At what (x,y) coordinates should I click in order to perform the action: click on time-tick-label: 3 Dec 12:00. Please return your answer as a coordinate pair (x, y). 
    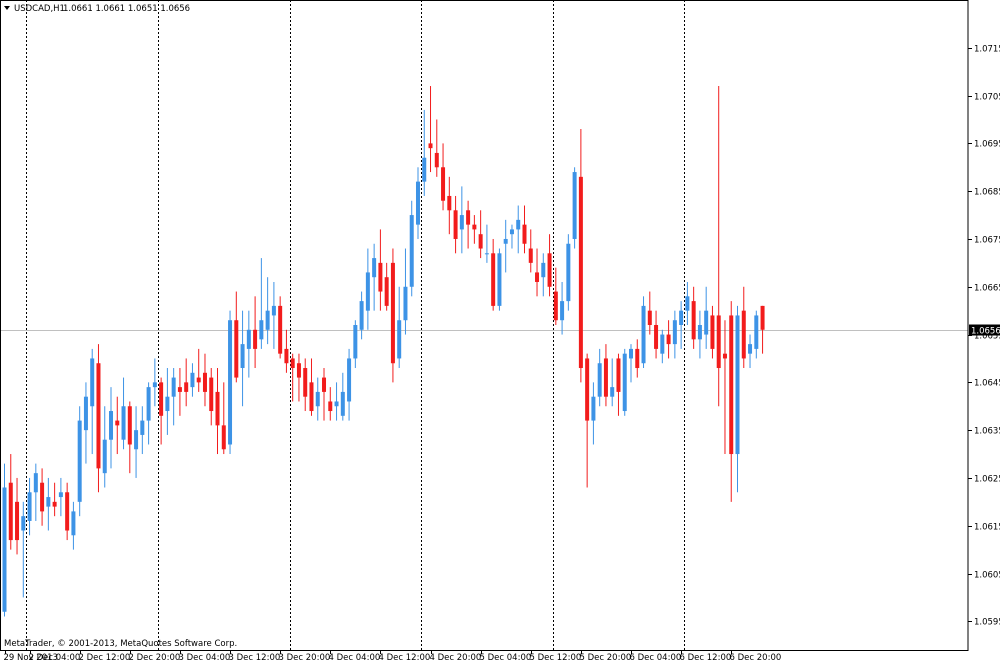
    Looking at the image, I should click on (255, 658).